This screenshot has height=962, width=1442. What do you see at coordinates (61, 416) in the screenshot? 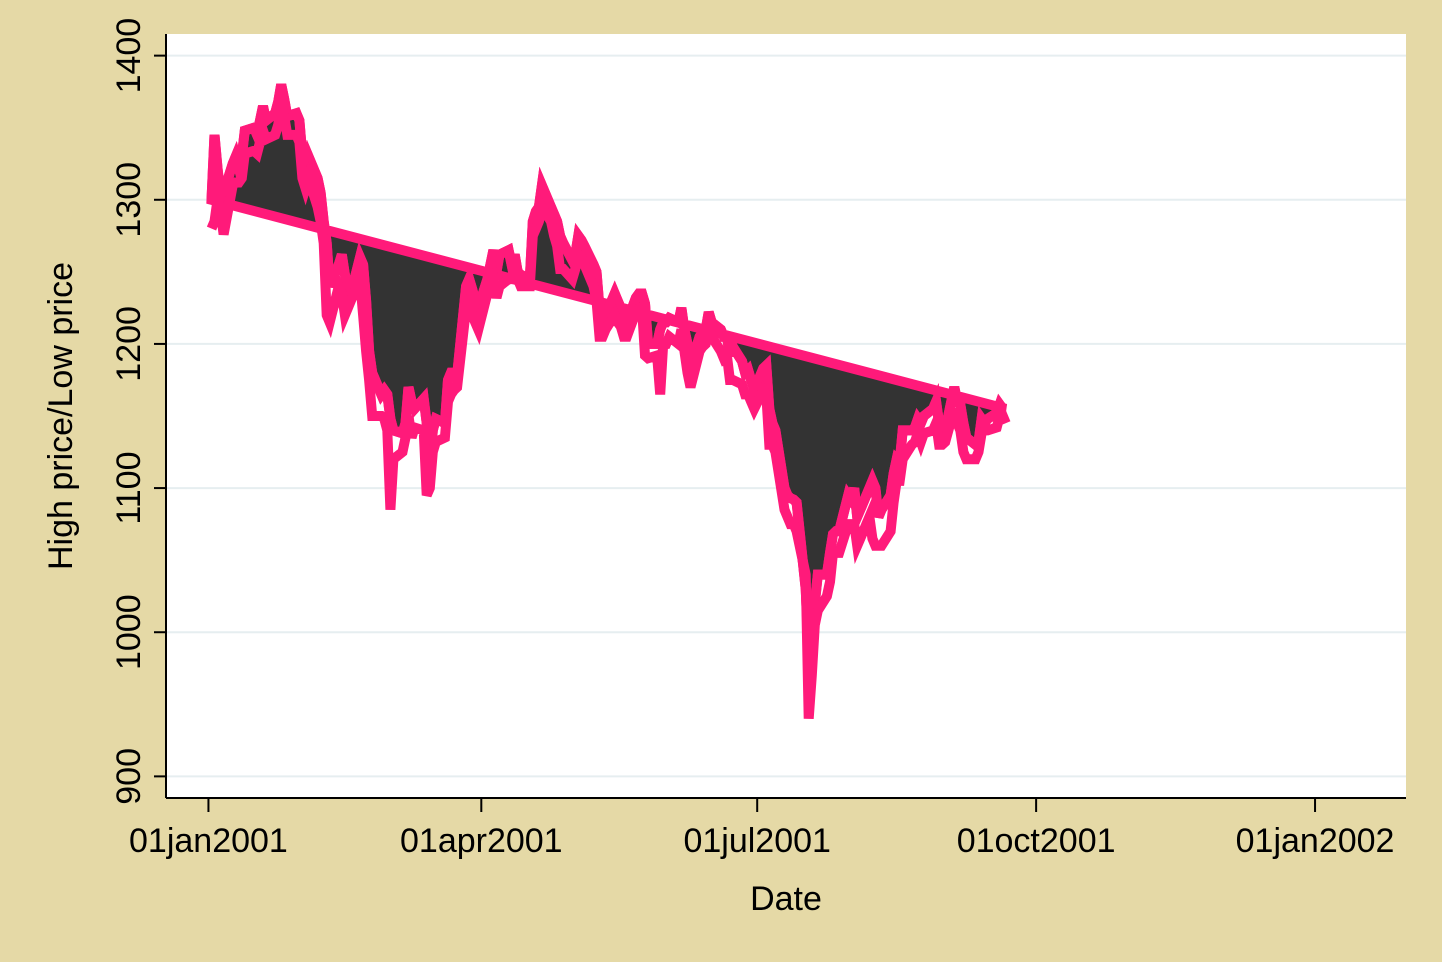
I see `y-axis-title: High price/Low price` at bounding box center [61, 416].